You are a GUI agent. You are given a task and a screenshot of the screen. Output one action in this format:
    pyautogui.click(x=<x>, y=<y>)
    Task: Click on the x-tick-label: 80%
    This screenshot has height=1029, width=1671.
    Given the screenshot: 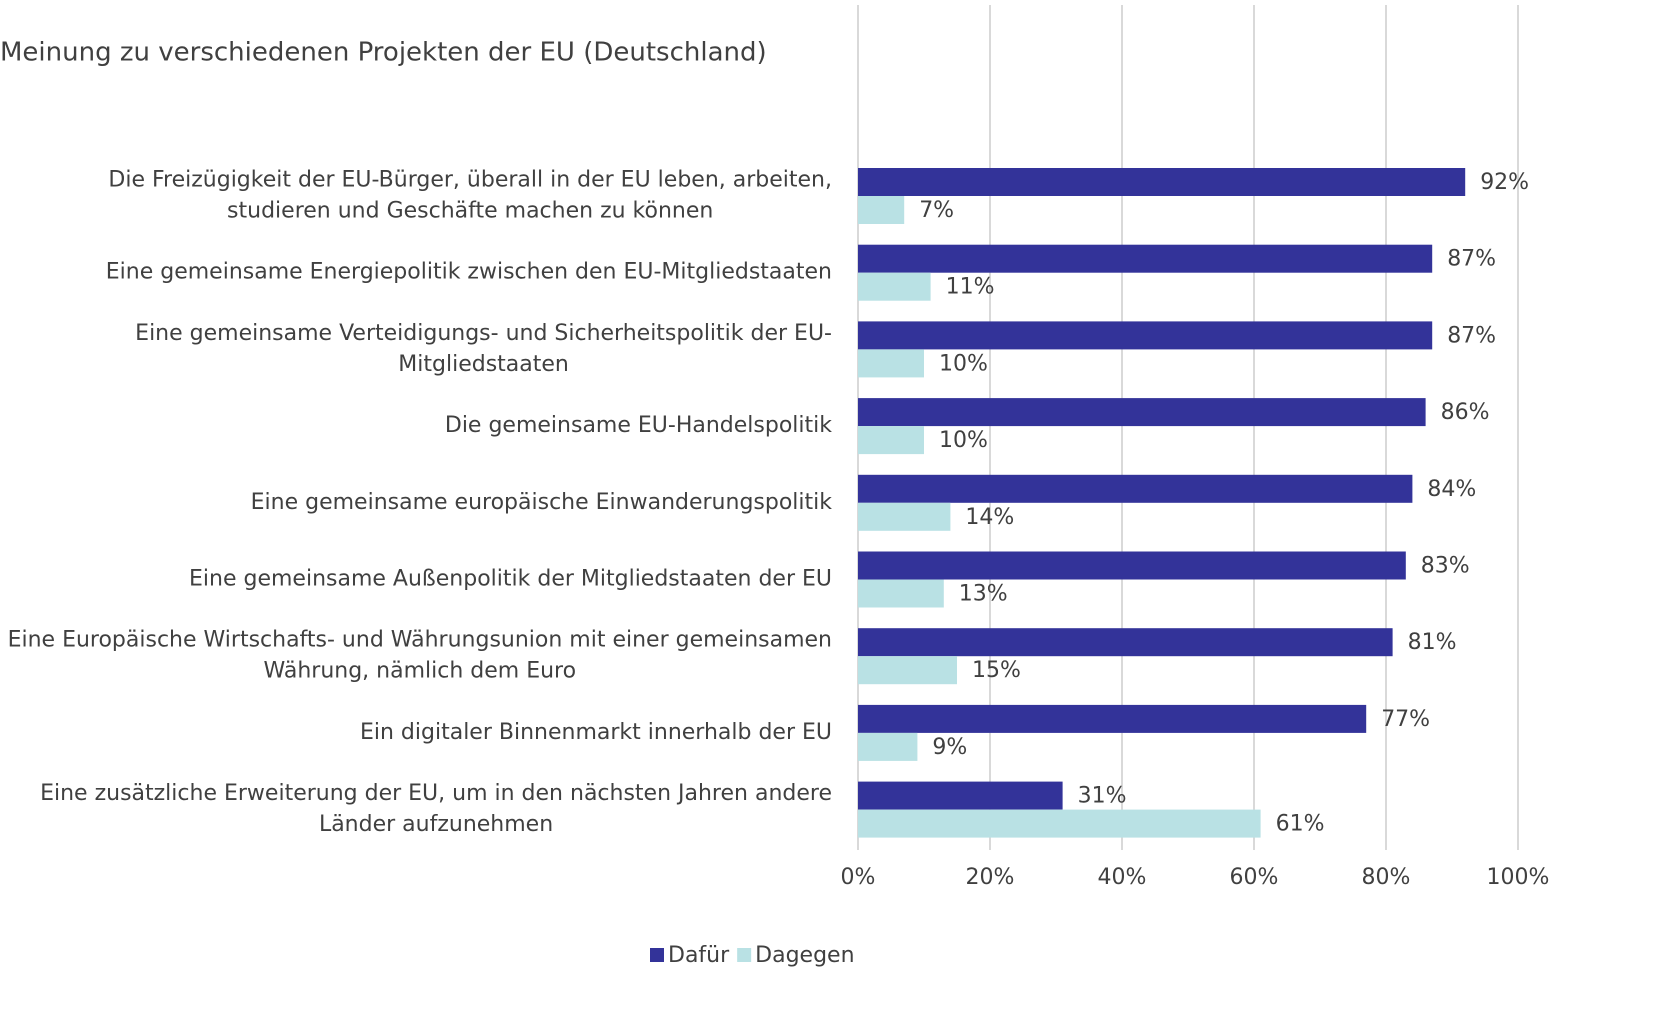 What is the action you would take?
    pyautogui.click(x=1386, y=877)
    